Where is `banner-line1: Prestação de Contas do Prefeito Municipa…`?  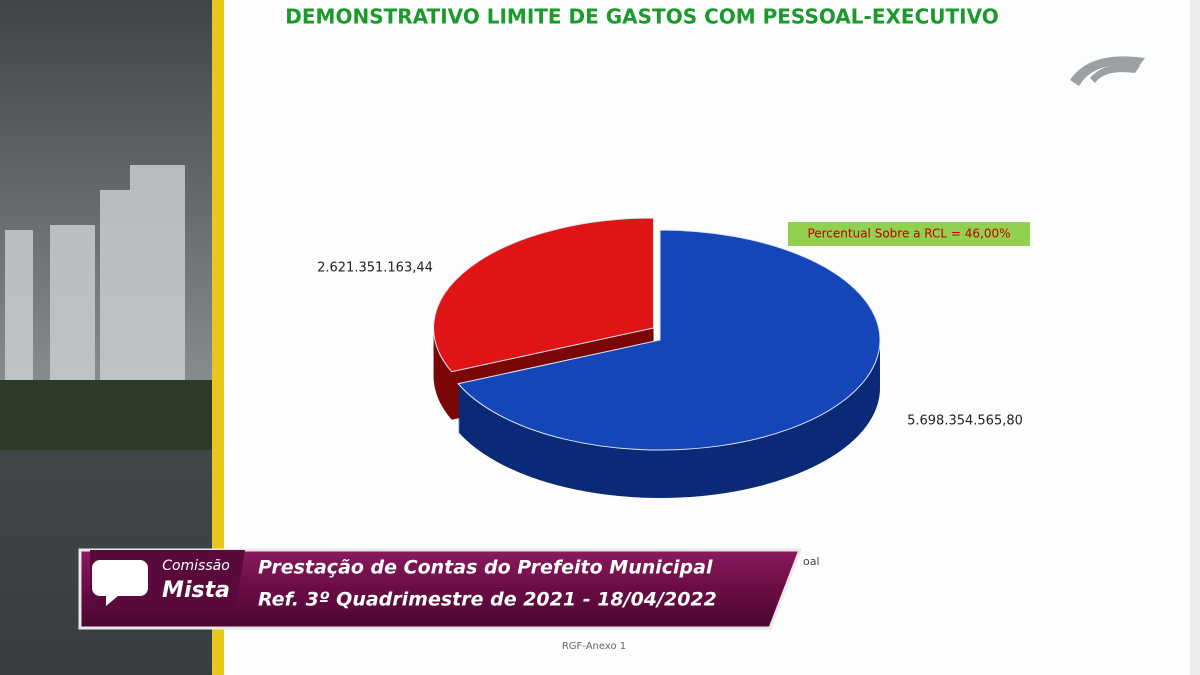 banner-line1: Prestação de Contas do Prefeito Municipa… is located at coordinates (485, 568).